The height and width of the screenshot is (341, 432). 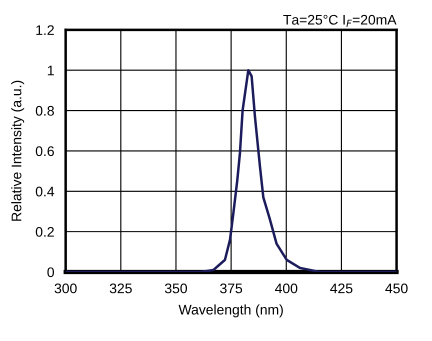 What do you see at coordinates (45, 191) in the screenshot?
I see `y-tick-label: 0.4` at bounding box center [45, 191].